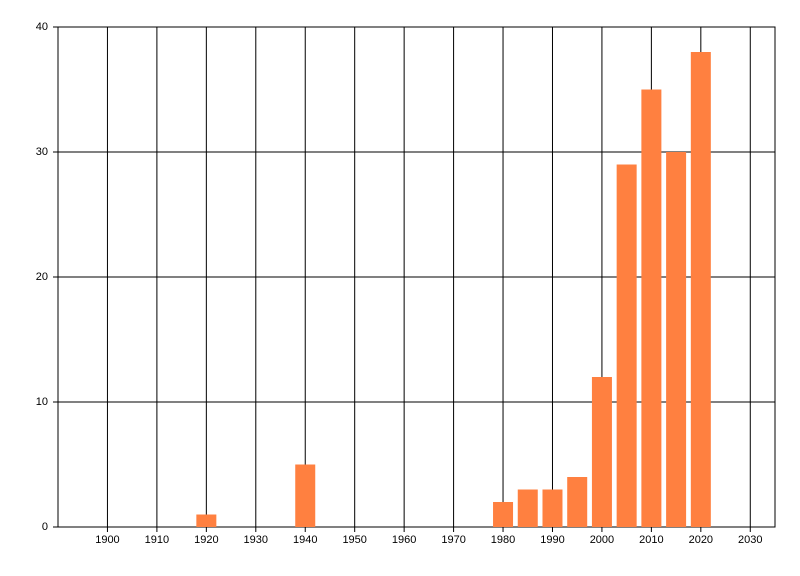 The image size is (800, 576). I want to click on x-tick-label: 1980, so click(503, 540).